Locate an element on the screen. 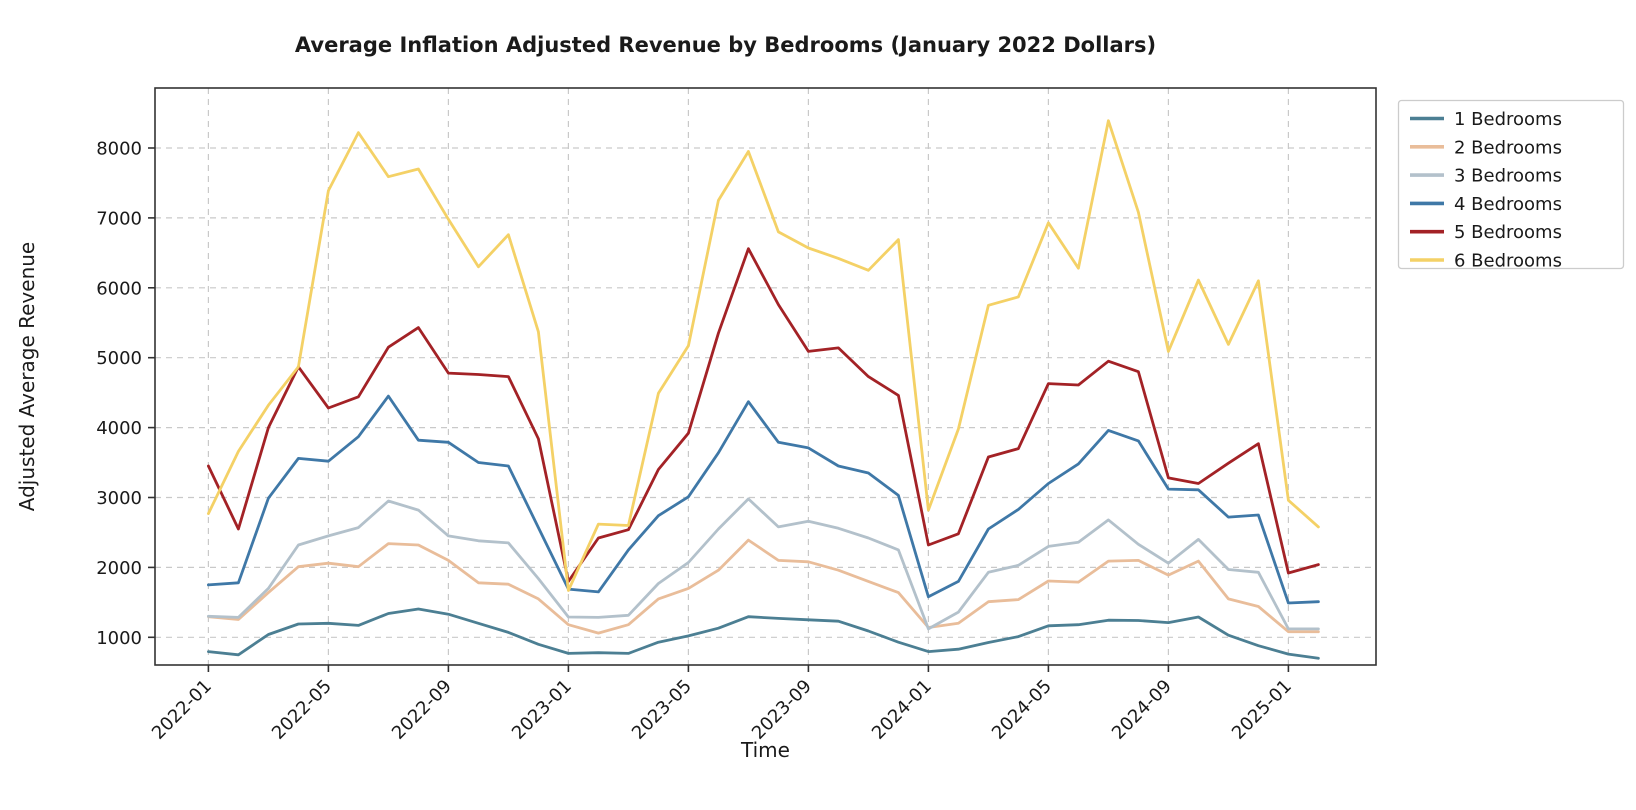  x-tick-label: 2024-09 is located at coordinates (1142, 710).